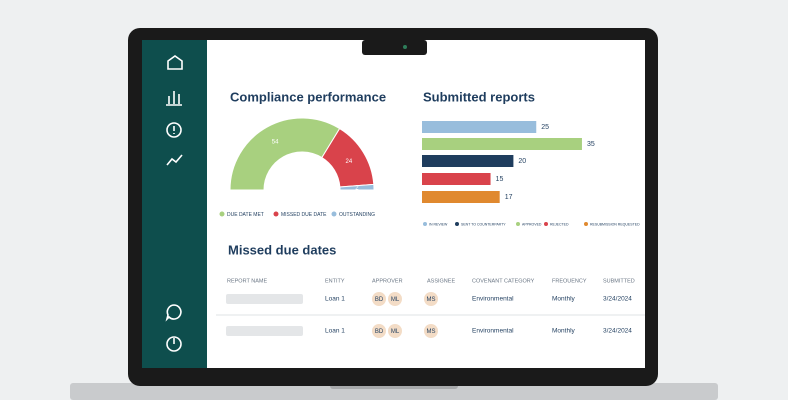 This screenshot has width=788, height=400. Describe the element at coordinates (349, 162) in the screenshot. I see `segment-label: 24` at that location.